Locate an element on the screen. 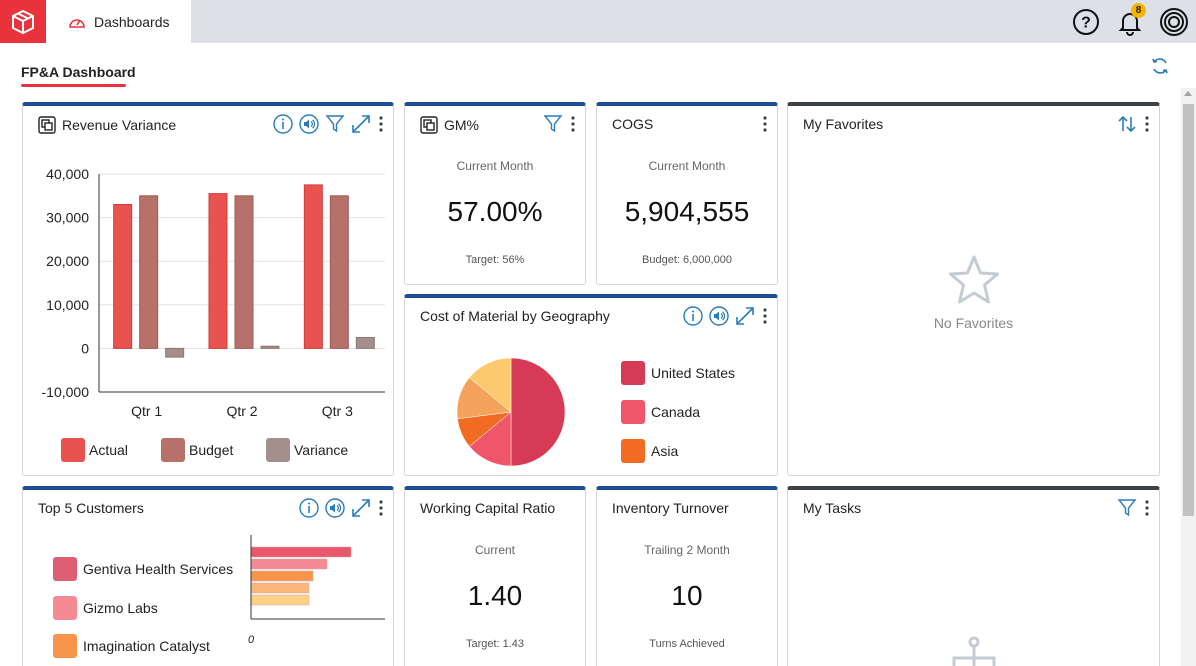 The image size is (1196, 666). refresh-button is located at coordinates (1160, 66).